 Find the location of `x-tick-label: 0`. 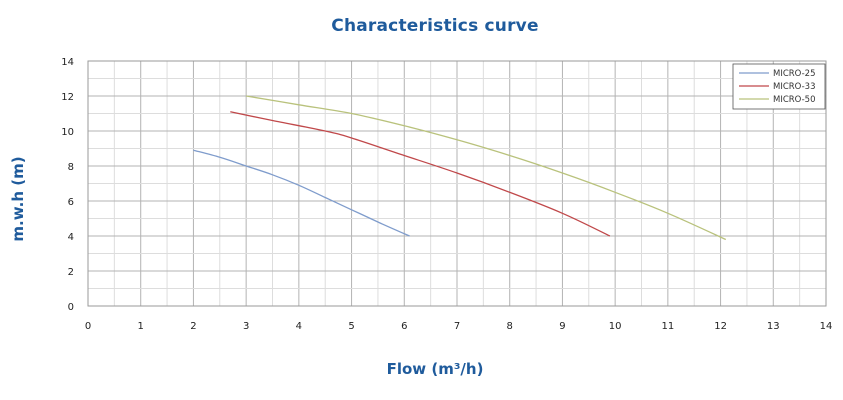

x-tick-label: 0 is located at coordinates (88, 326).